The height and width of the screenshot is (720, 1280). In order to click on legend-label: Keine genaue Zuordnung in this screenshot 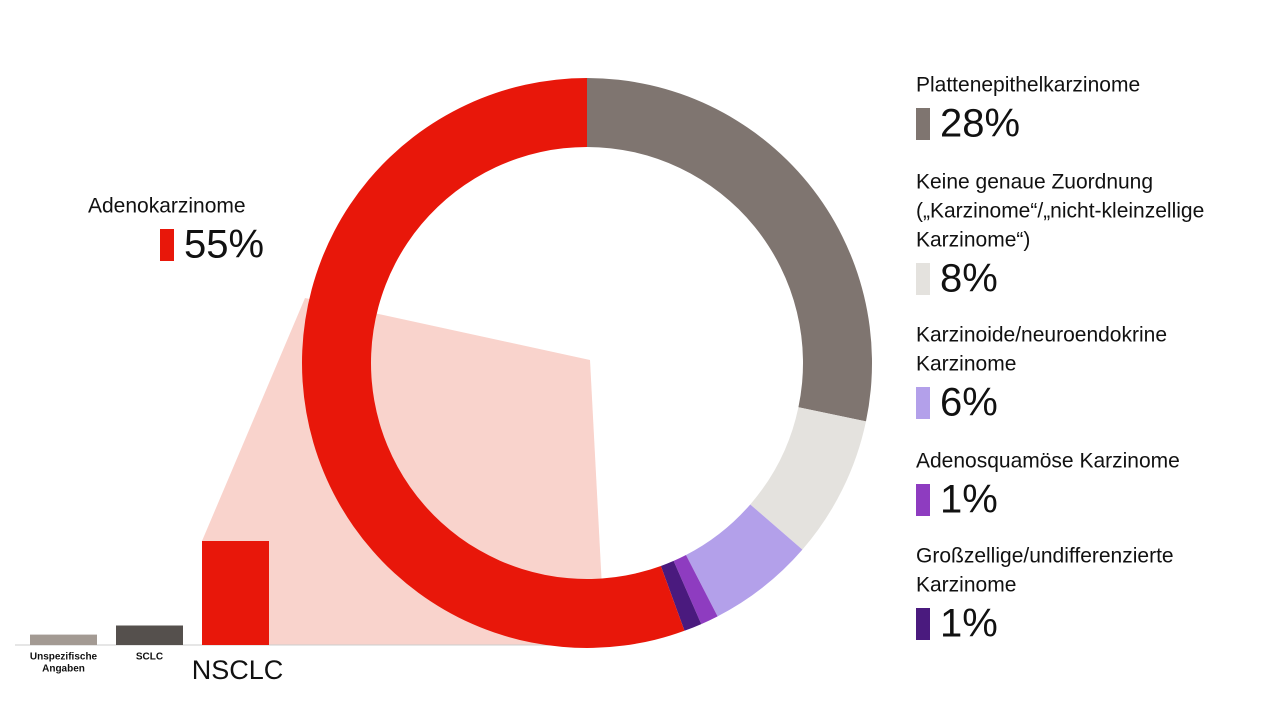, I will do `click(1034, 182)`.